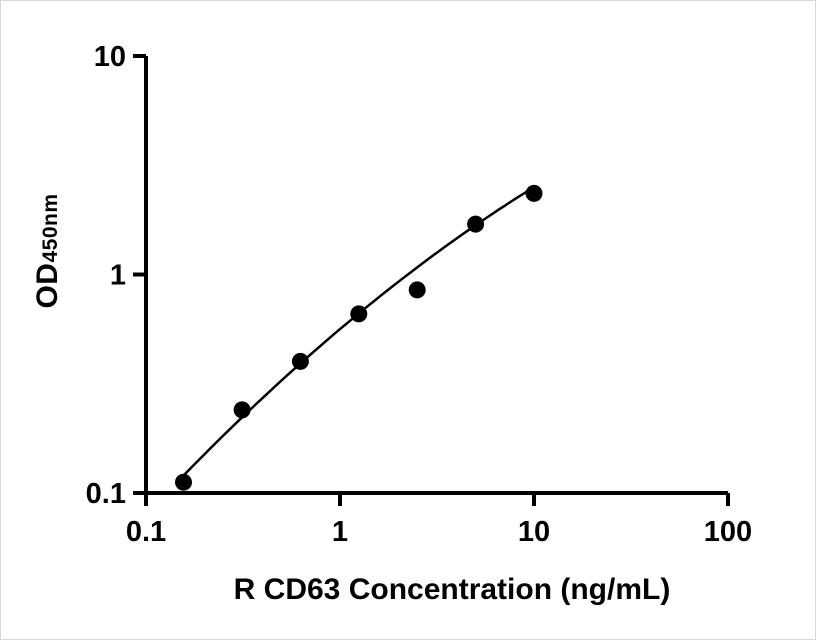 This screenshot has height=640, width=816. I want to click on y-axis-tick-label: 0.1, so click(106, 494).